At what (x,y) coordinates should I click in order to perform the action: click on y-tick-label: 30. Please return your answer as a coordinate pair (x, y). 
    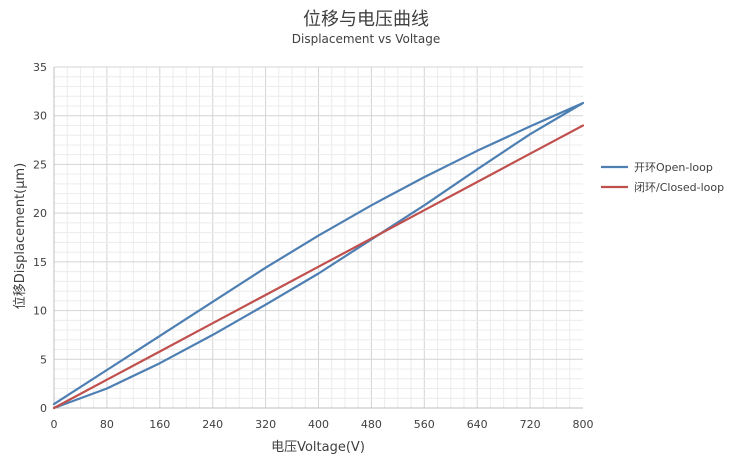
    Looking at the image, I should click on (40, 116).